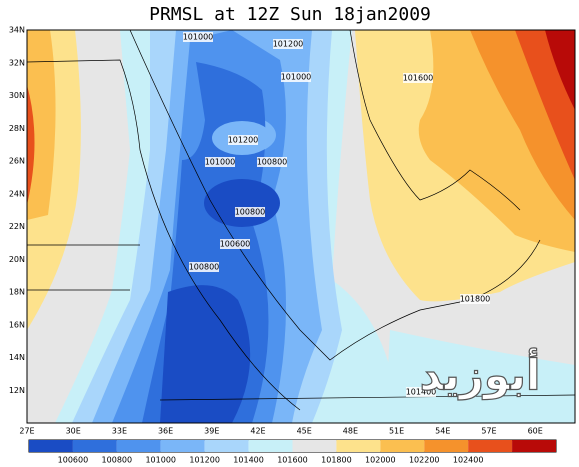 The image size is (579, 467). I want to click on lon-label: 54E, so click(442, 431).